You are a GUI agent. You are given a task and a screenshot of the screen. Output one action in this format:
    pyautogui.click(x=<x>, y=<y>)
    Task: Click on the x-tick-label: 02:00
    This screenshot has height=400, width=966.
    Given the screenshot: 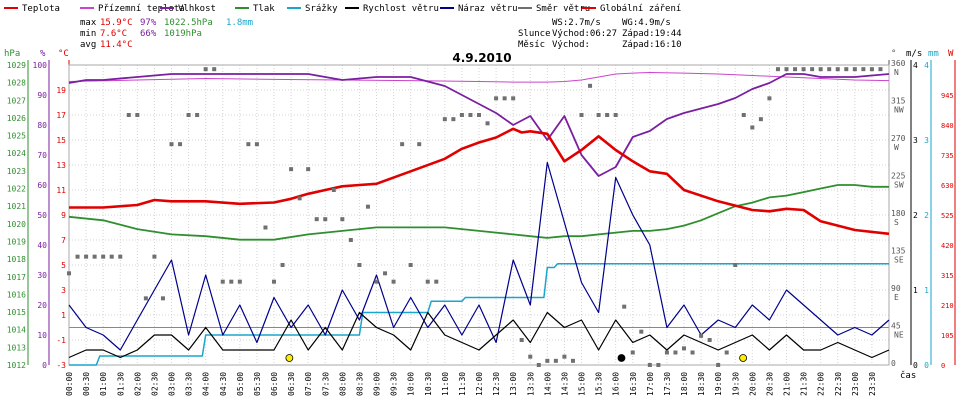 What is the action you would take?
    pyautogui.click(x=137, y=384)
    